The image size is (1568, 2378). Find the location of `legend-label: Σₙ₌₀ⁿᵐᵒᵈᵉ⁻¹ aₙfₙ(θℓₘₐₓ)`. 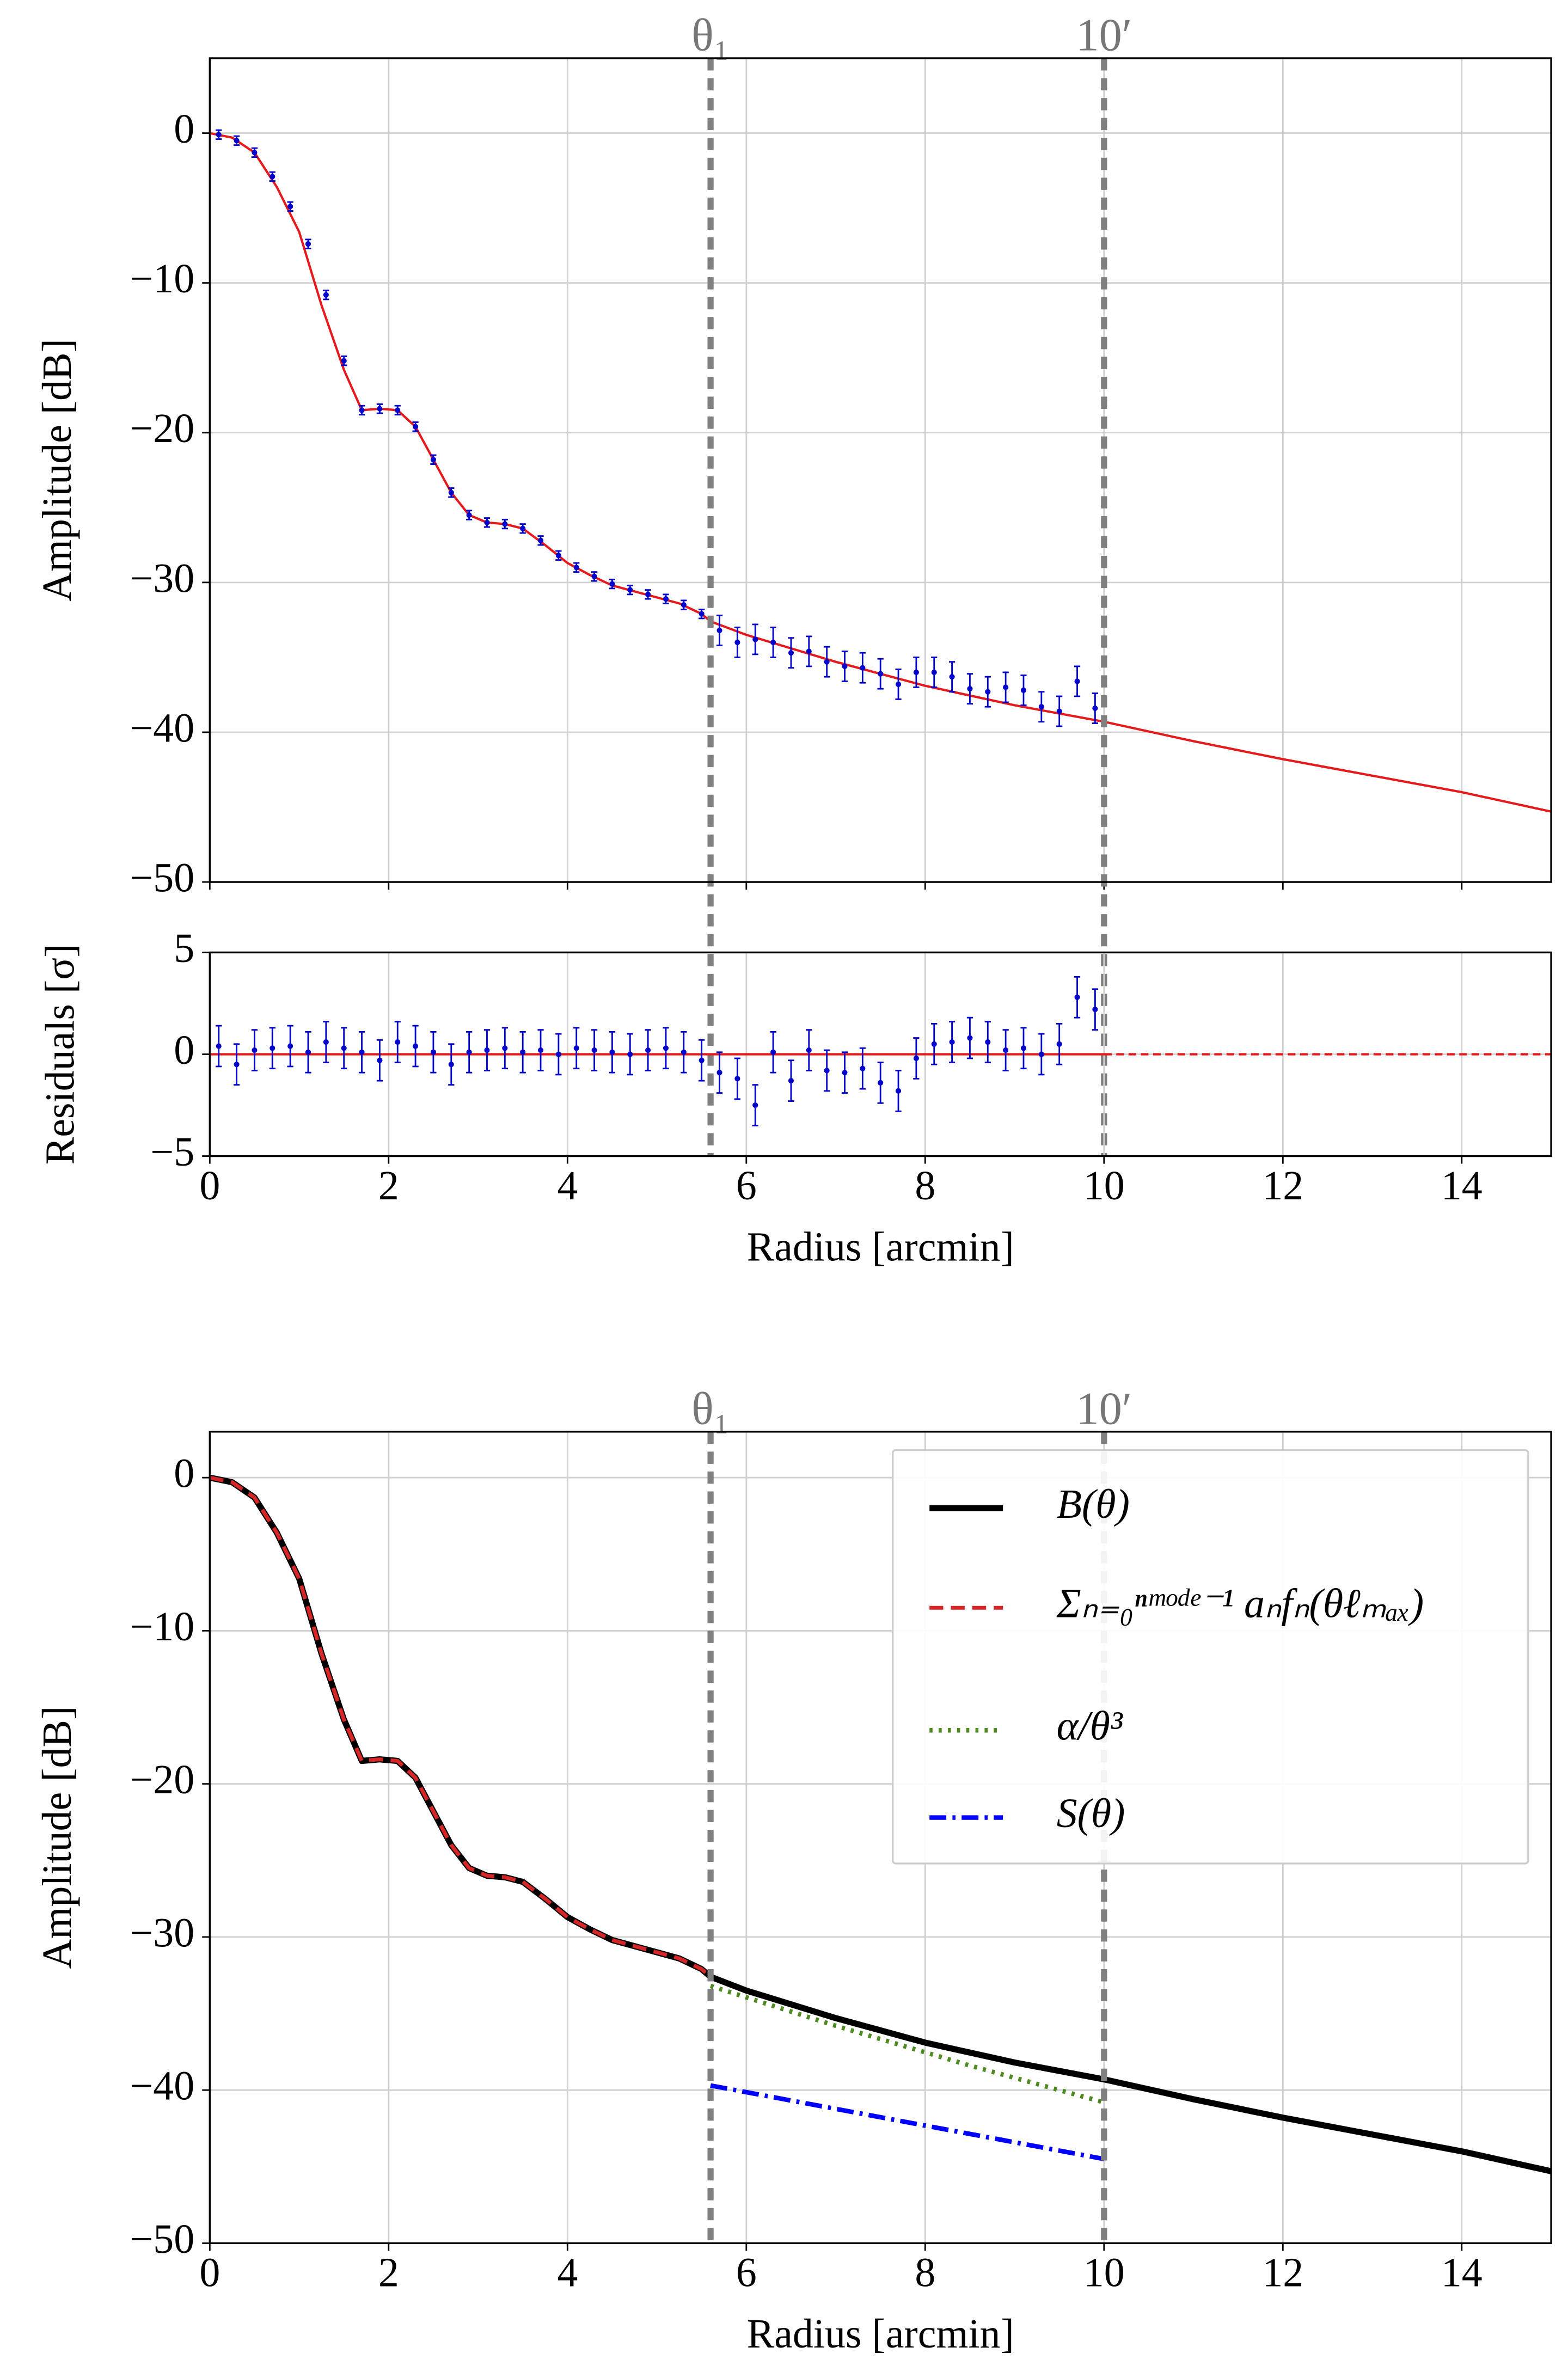

legend-label: Σₙ₌₀ⁿᵐᵒᵈᵉ⁻¹ aₙfₙ(θℓₘₐₓ) is located at coordinates (1240, 1604).